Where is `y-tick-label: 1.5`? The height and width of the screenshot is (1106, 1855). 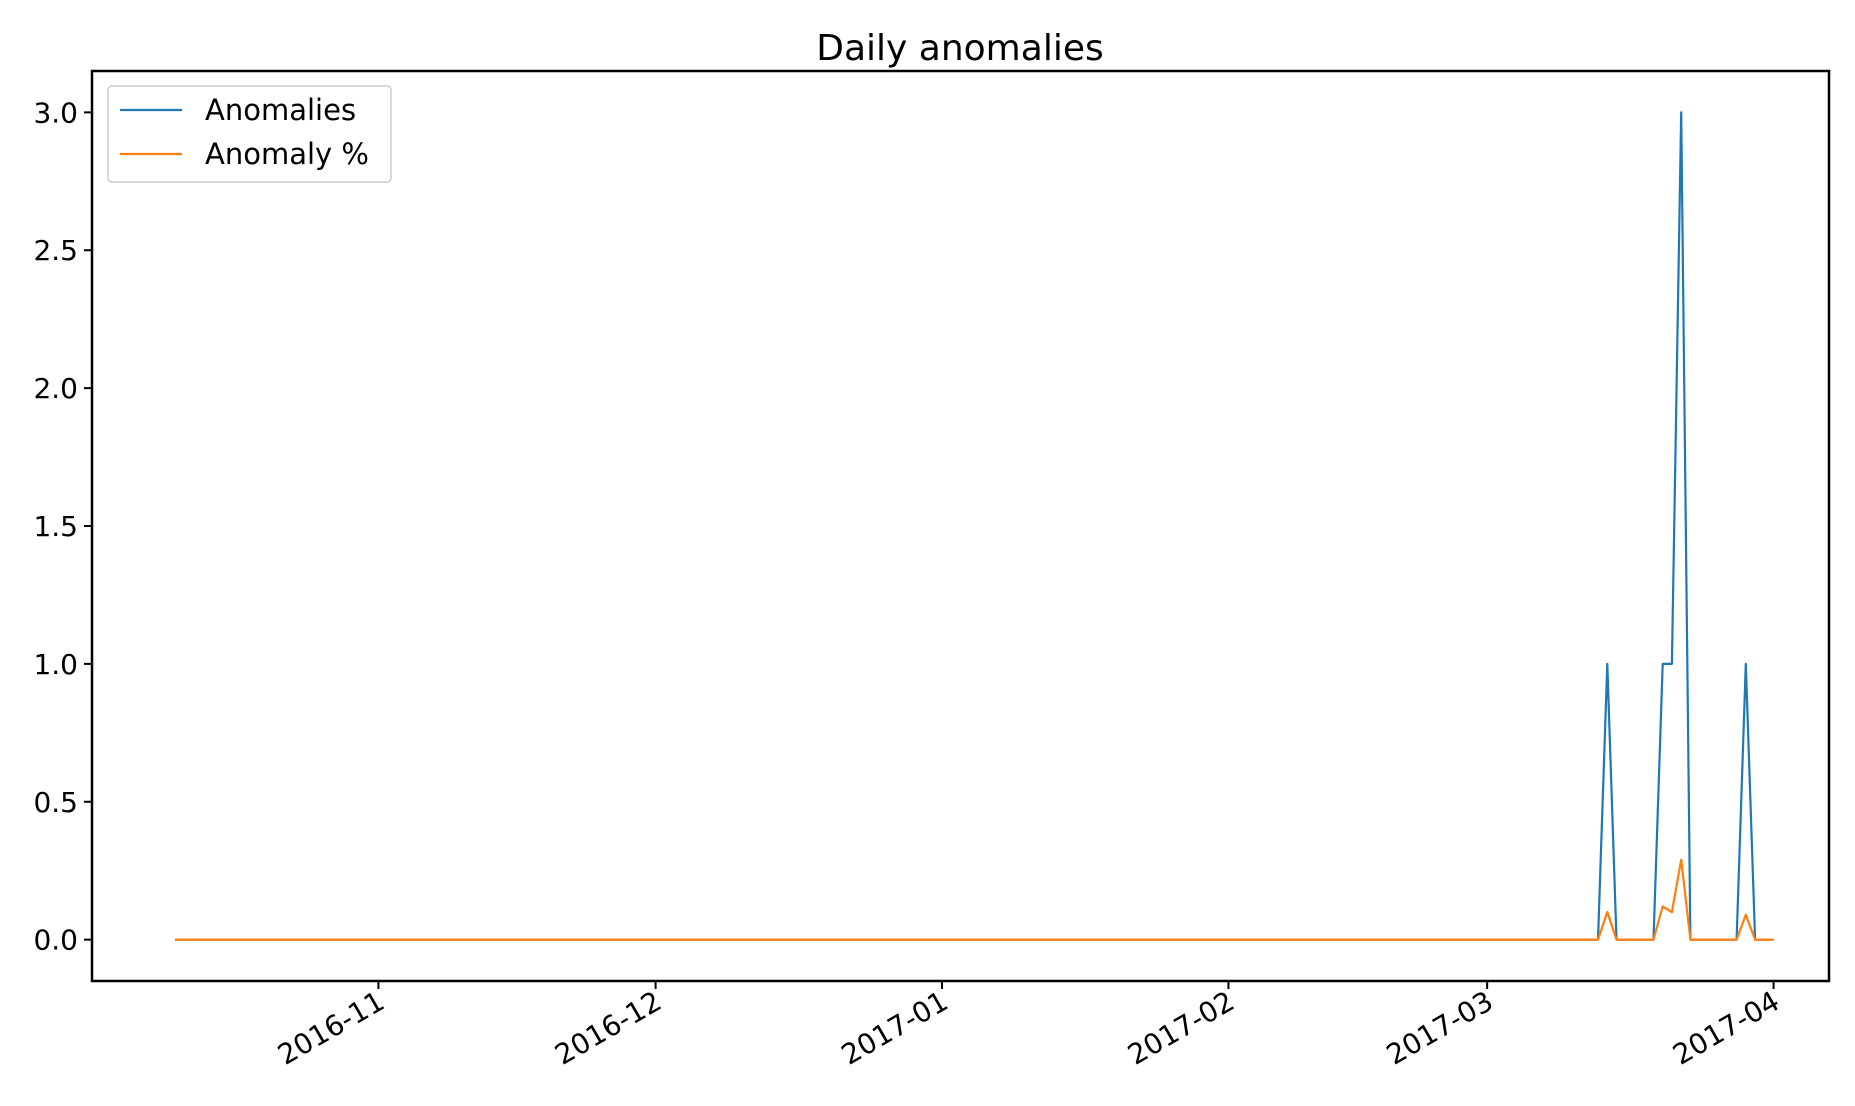 y-tick-label: 1.5 is located at coordinates (55, 526).